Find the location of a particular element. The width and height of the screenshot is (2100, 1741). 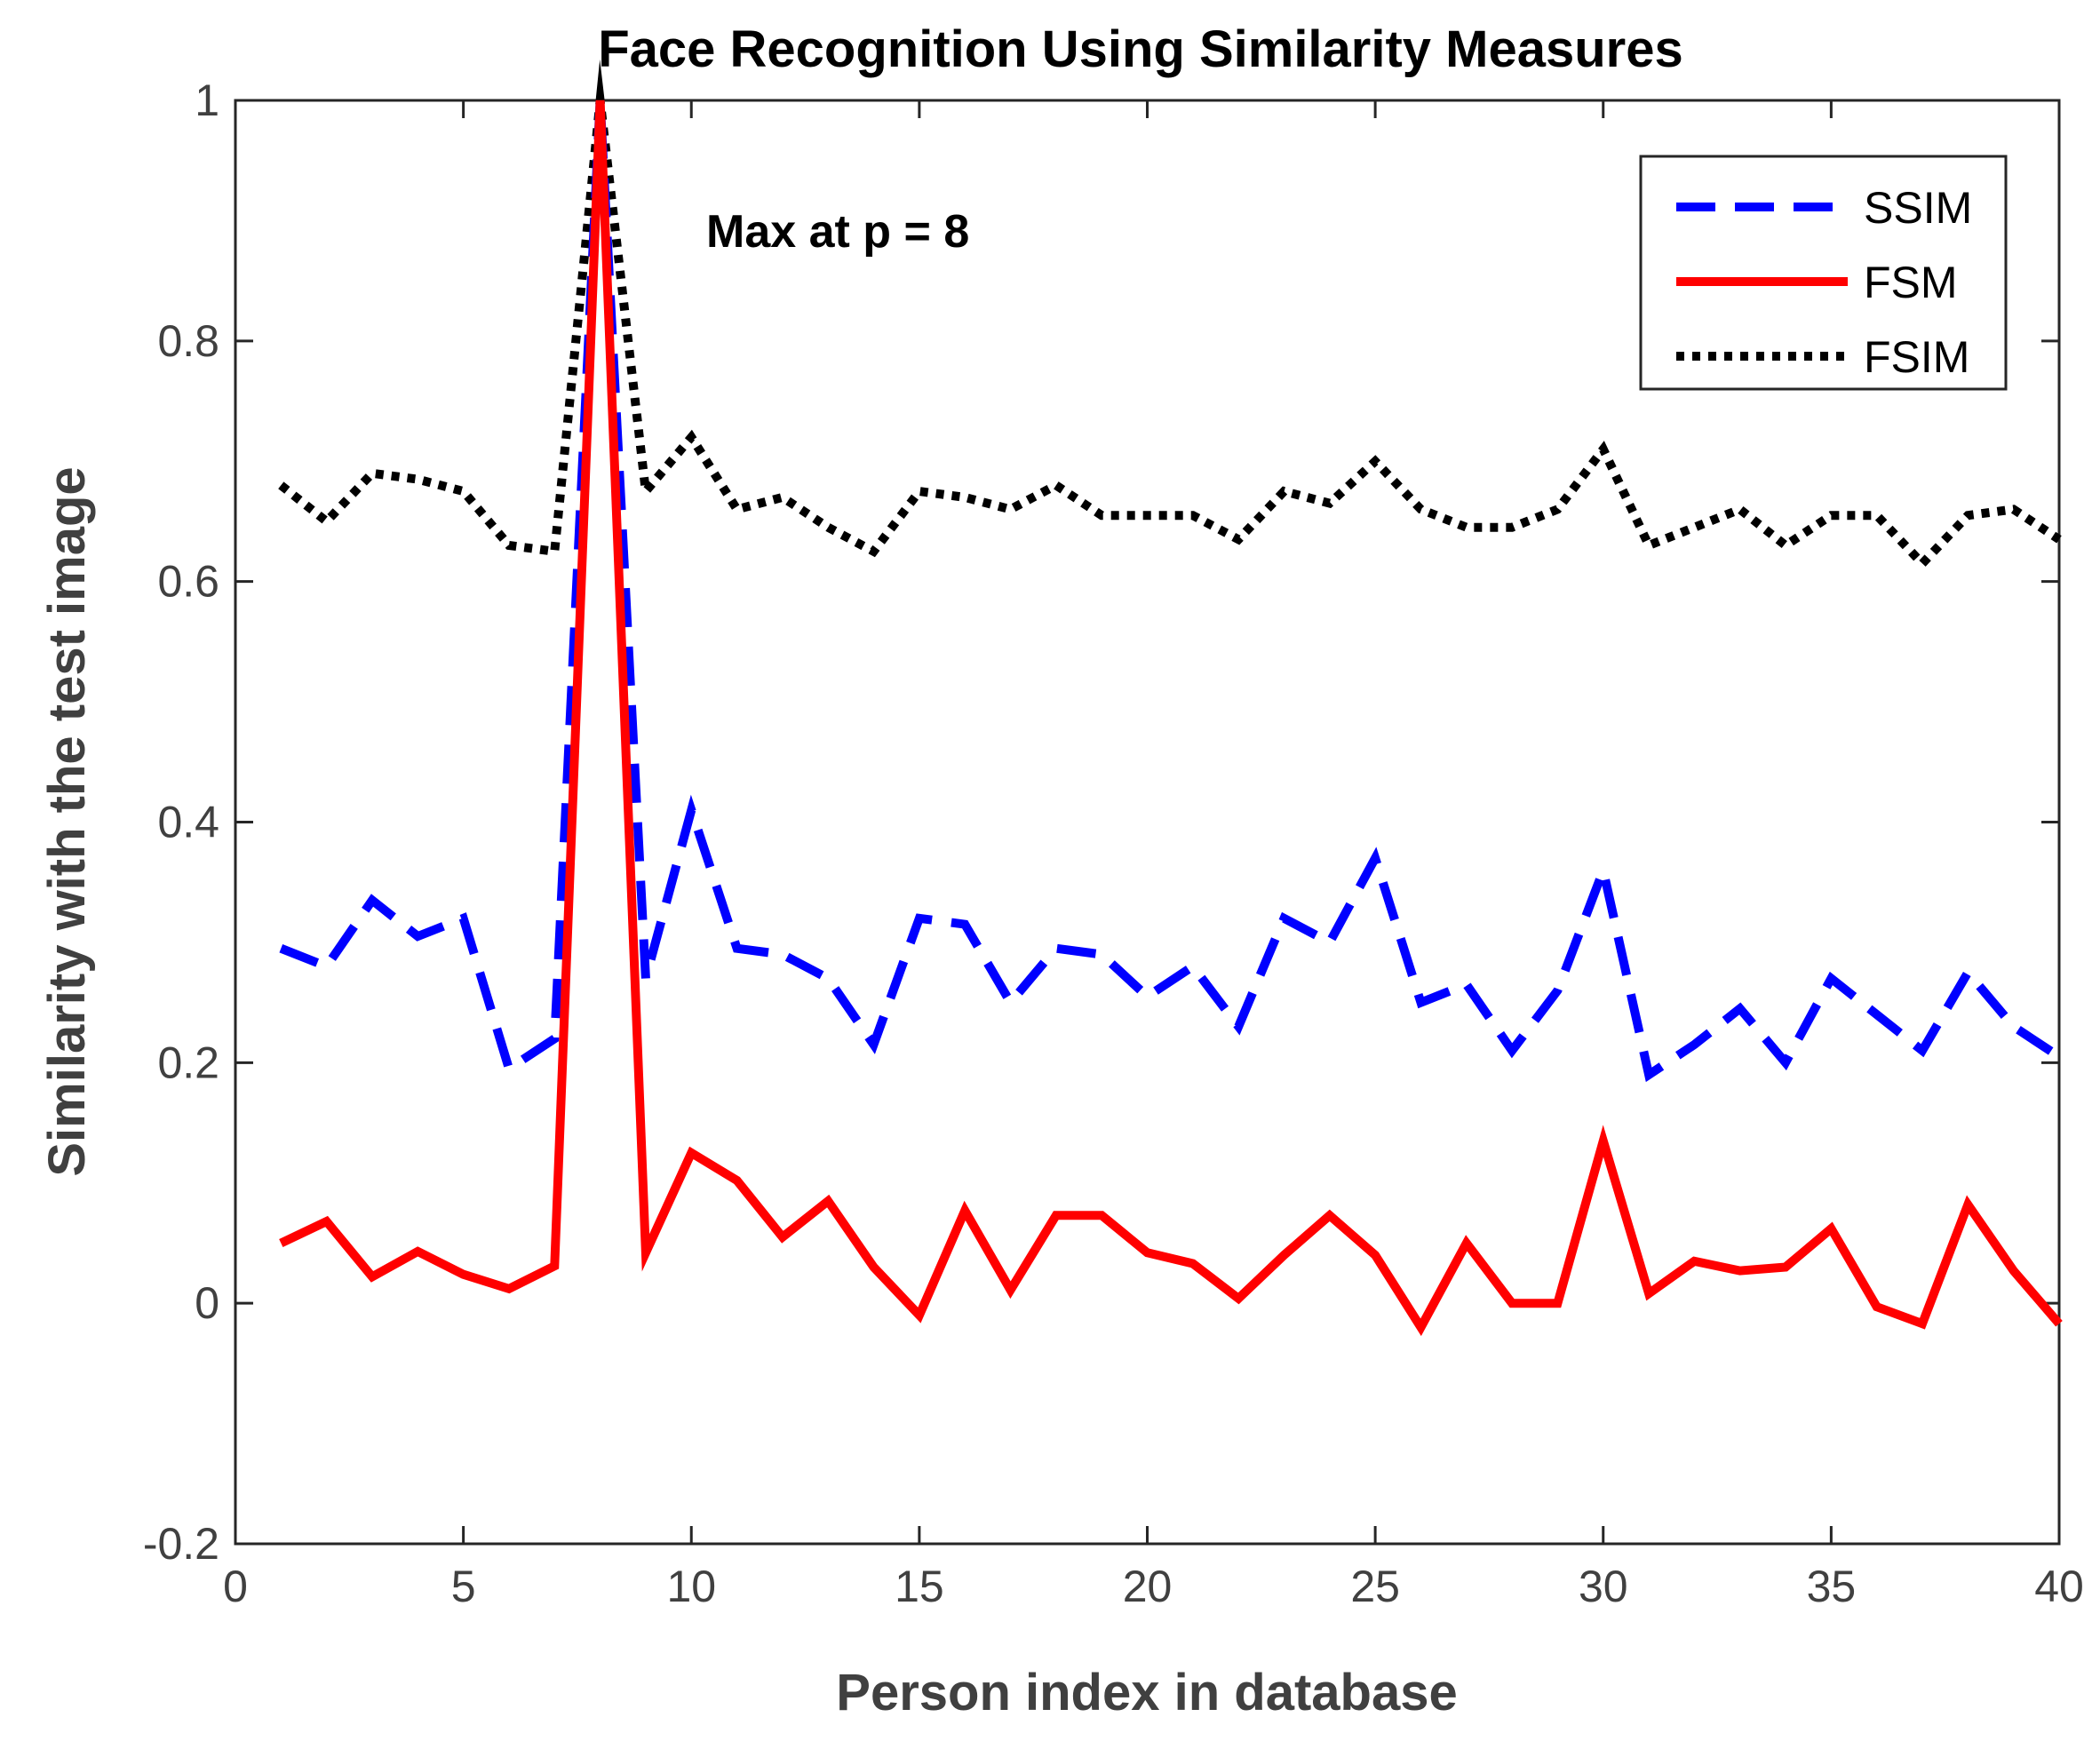

x-tick-label: 20 is located at coordinates (1148, 1587).